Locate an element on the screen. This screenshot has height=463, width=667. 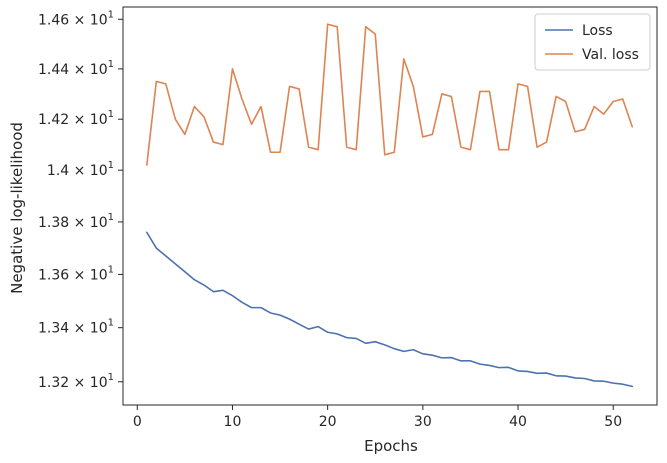
y-tick-label: 1.36 × 10¹ is located at coordinates (76, 273).